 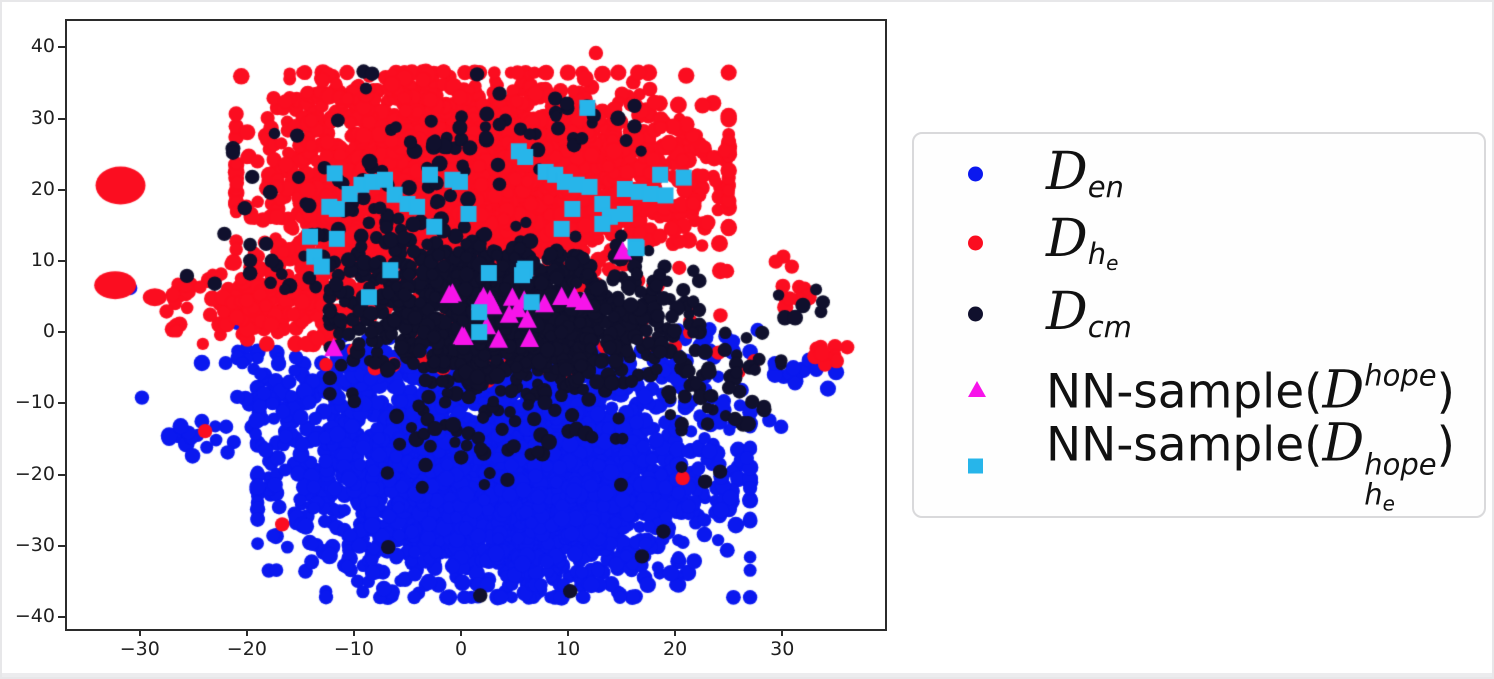 I want to click on x-tick-label: −10, so click(x=353, y=649).